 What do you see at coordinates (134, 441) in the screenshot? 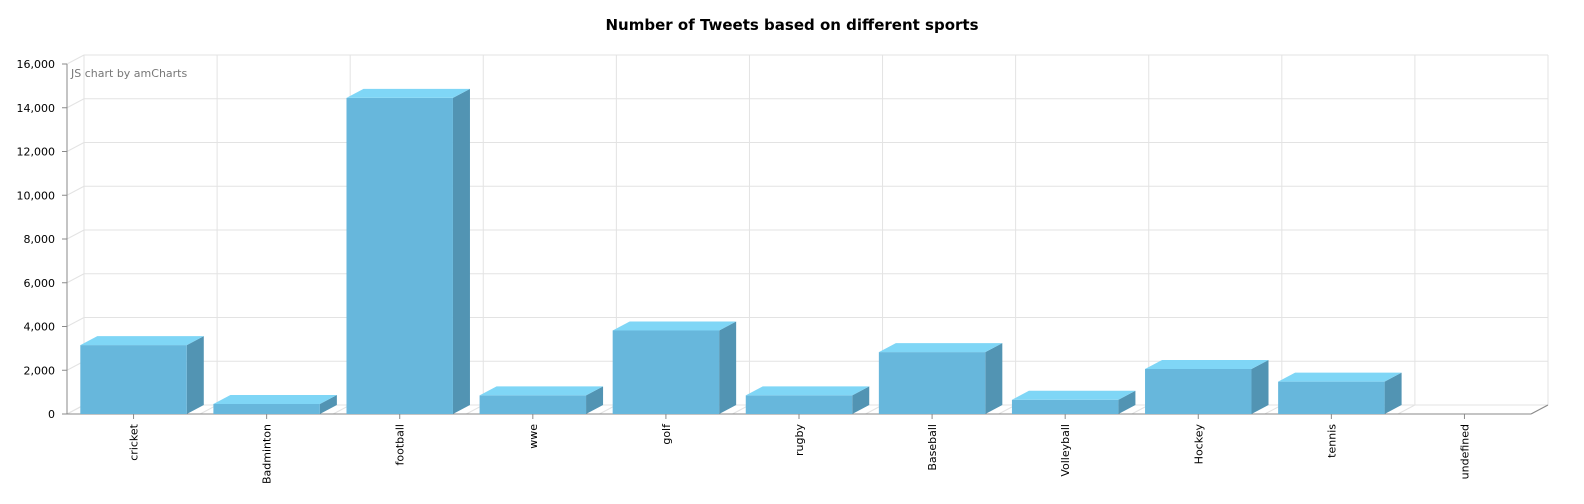
I see `x-tick-label: cricket` at bounding box center [134, 441].